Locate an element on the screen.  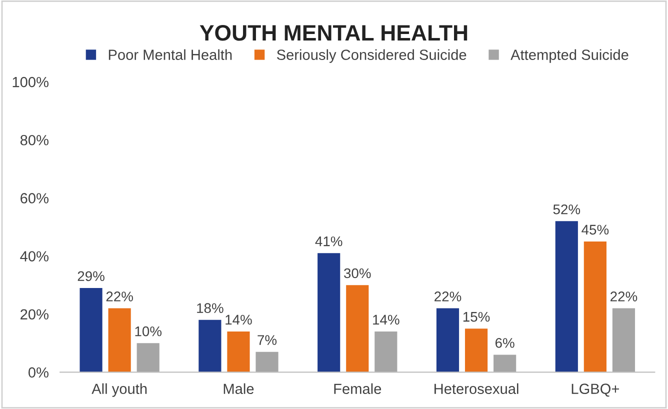
data-label: 45% is located at coordinates (595, 229).